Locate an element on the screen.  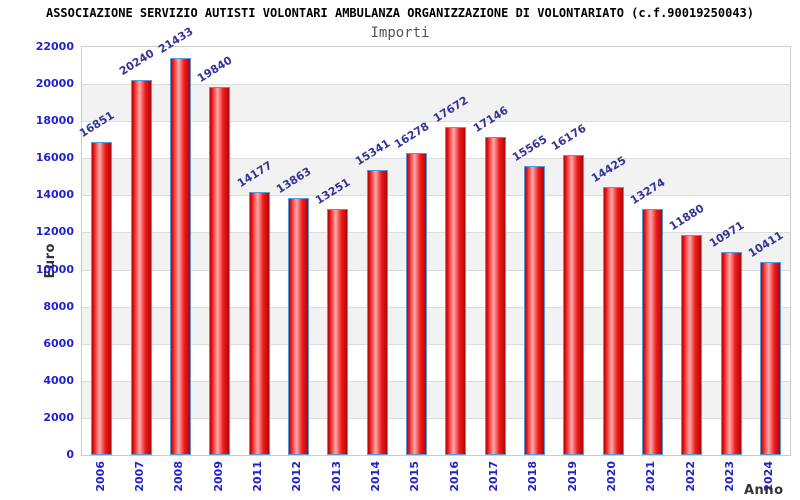
x-tick-label: 2016 is located at coordinates (454, 476).